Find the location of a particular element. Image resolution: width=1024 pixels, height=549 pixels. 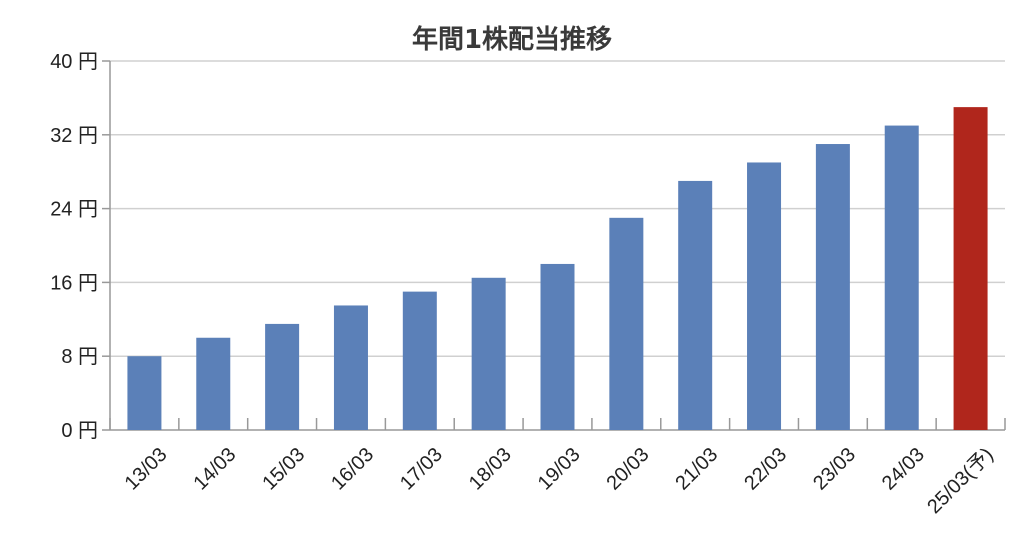

chart-title: 年間1株配当推移 is located at coordinates (512, 39).